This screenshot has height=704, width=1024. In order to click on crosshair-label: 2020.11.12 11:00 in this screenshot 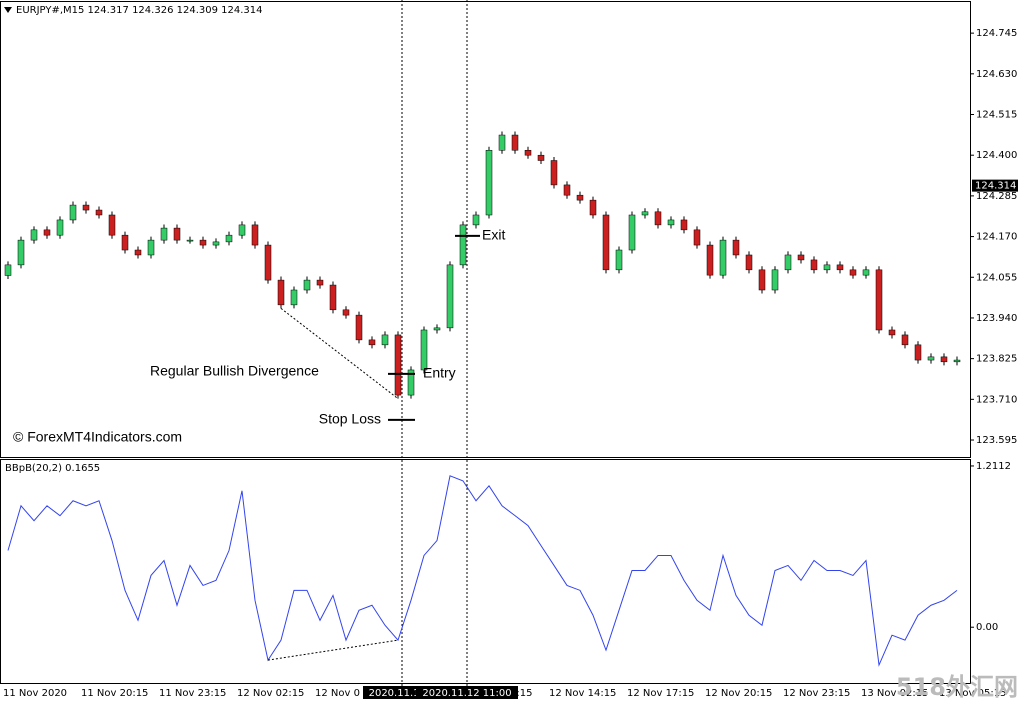, I will do `click(466, 693)`.